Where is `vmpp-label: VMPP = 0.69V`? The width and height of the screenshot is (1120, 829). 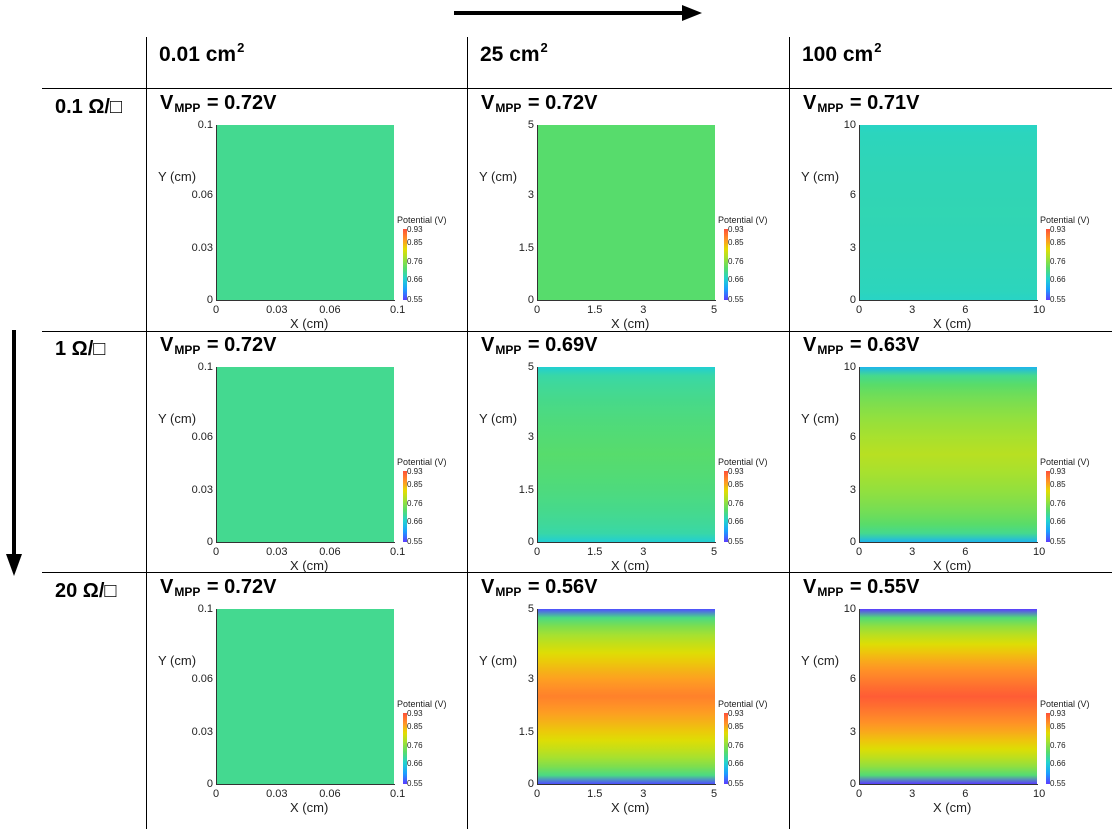
vmpp-label: VMPP = 0.69V is located at coordinates (539, 345).